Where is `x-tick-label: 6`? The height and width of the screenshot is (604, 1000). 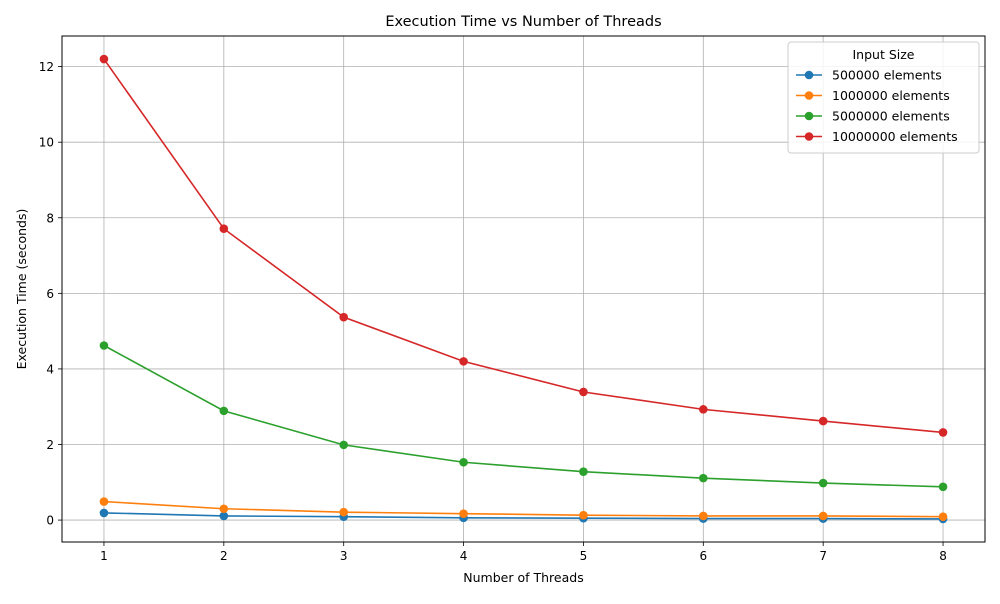 x-tick-label: 6 is located at coordinates (703, 556).